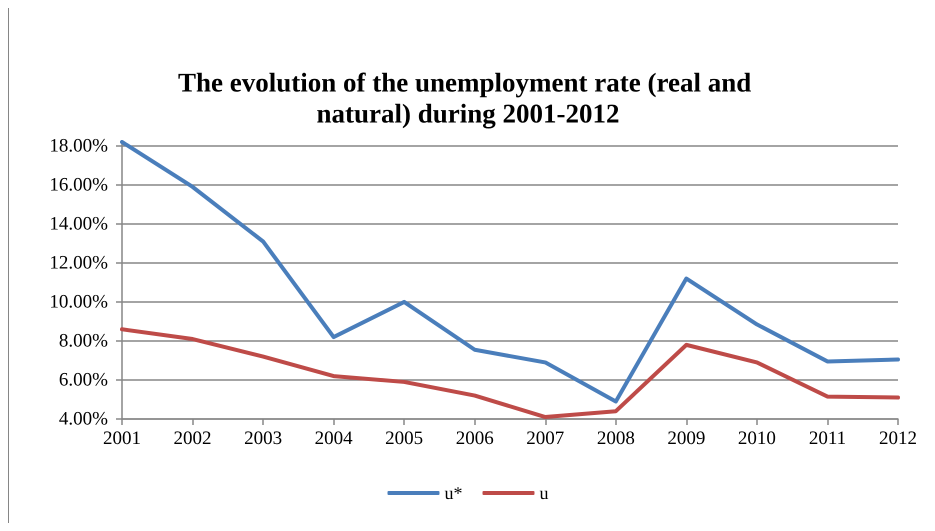 This screenshot has width=935, height=531. I want to click on y-tick-label: 18.00%, so click(78, 145).